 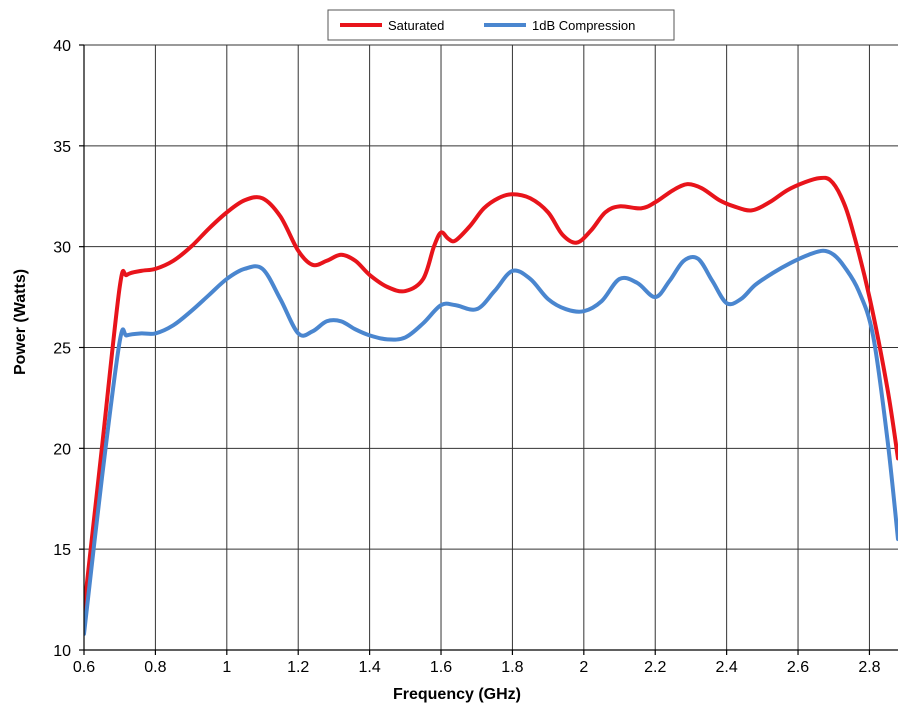 What do you see at coordinates (62, 550) in the screenshot?
I see `y-tick-label: 15` at bounding box center [62, 550].